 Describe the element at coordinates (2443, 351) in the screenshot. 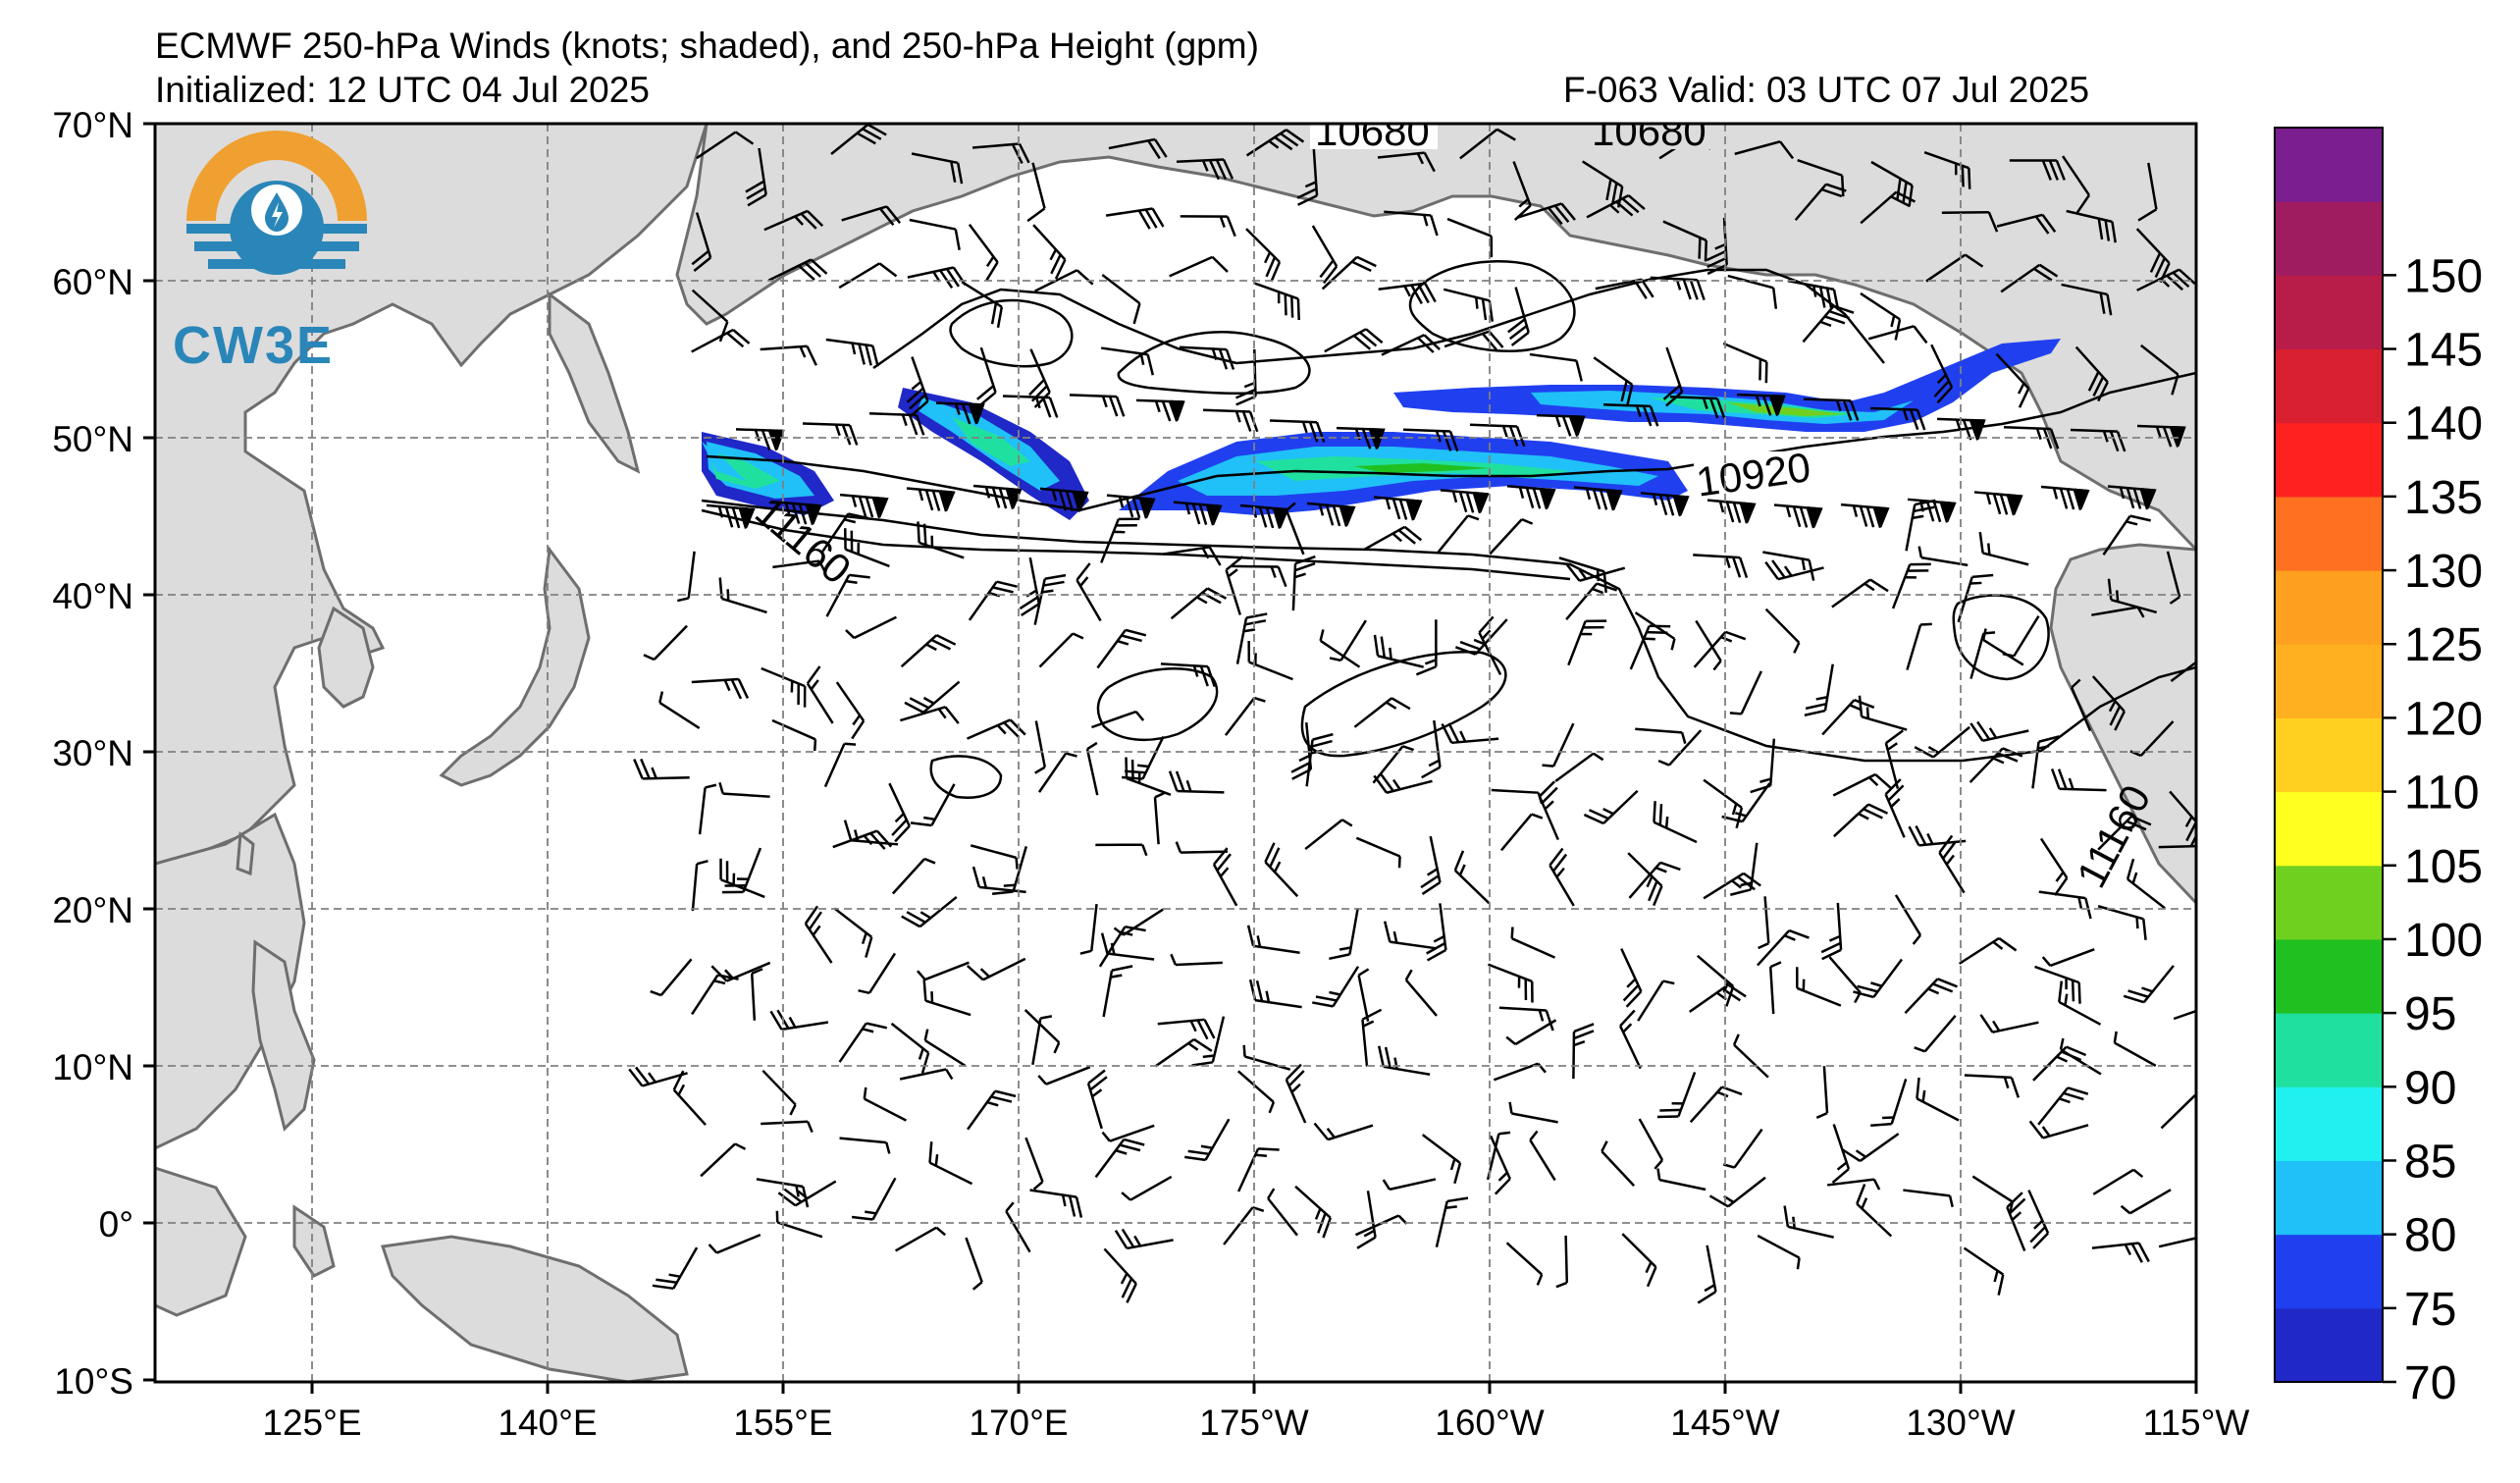

I see `colorbar-label: 145` at that location.